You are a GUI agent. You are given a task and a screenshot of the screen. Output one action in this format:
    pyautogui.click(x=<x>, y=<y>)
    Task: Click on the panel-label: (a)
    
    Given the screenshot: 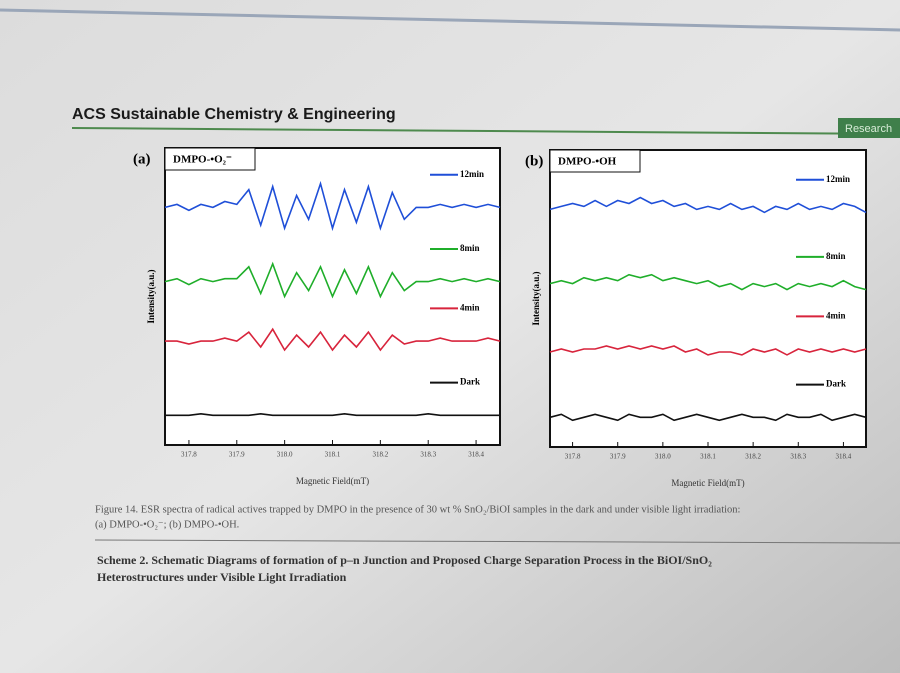 What is the action you would take?
    pyautogui.click(x=142, y=159)
    